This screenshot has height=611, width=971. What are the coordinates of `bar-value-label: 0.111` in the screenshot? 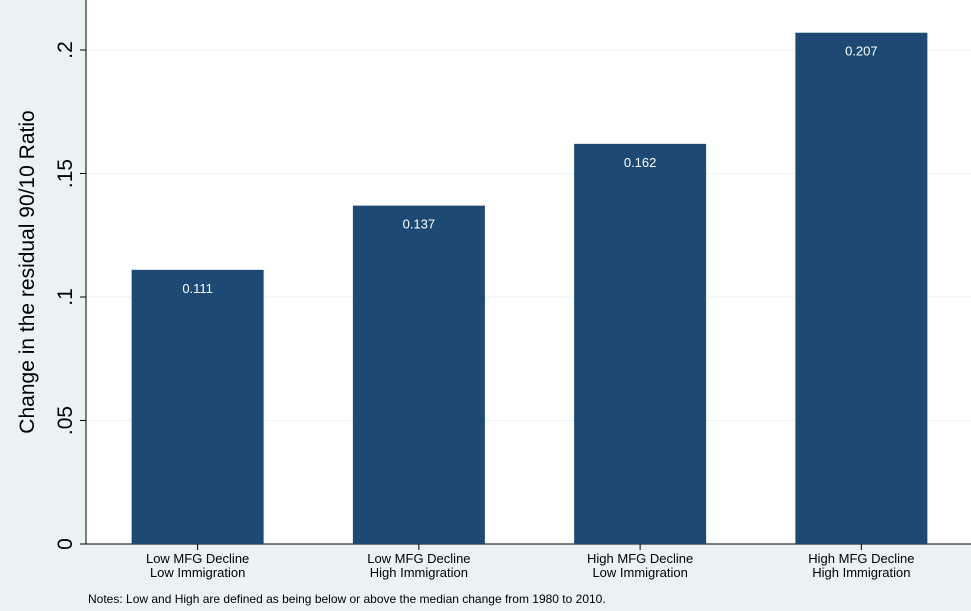 It's located at (197, 288).